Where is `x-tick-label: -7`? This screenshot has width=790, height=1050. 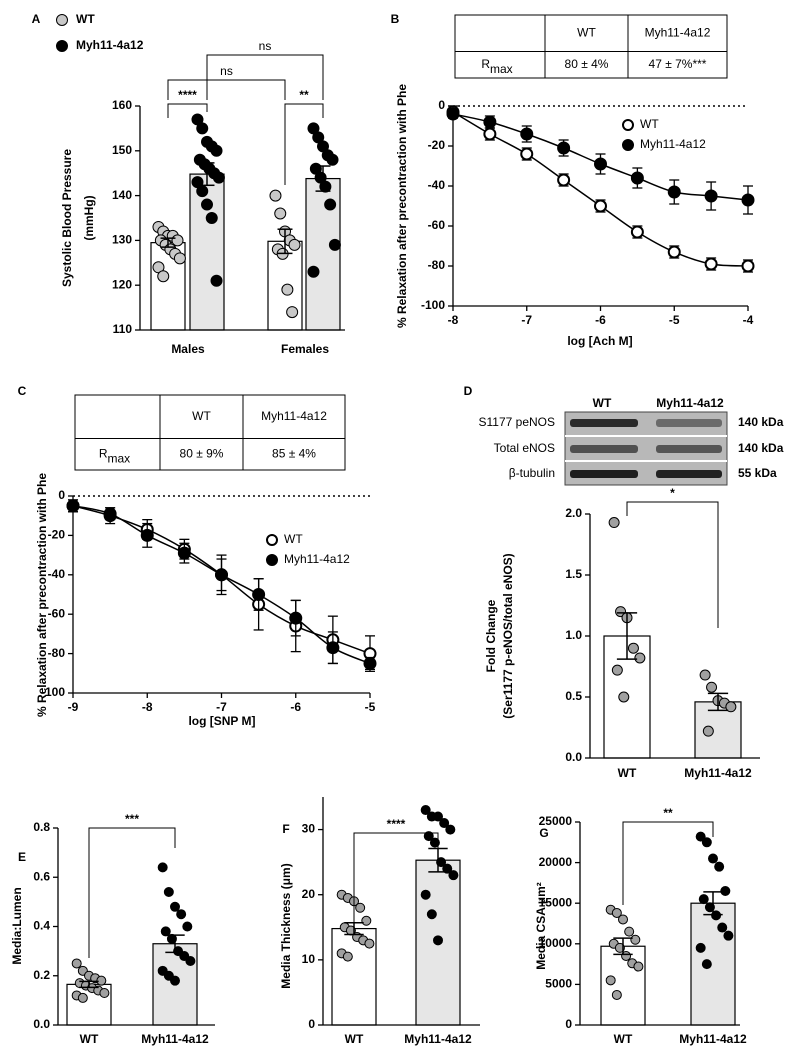 x-tick-label: -7 is located at coordinates (526, 320).